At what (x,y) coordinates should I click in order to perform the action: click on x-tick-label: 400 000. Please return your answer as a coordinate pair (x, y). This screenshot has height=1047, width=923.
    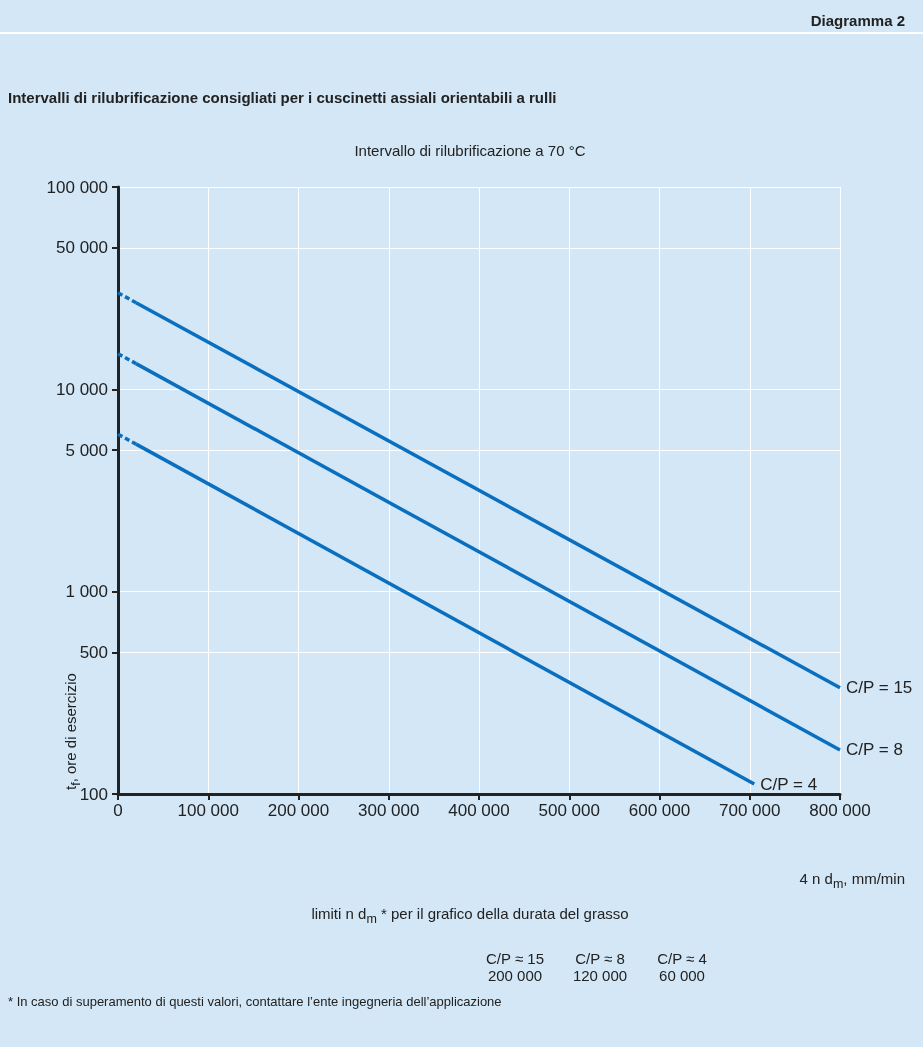
    Looking at the image, I should click on (479, 810).